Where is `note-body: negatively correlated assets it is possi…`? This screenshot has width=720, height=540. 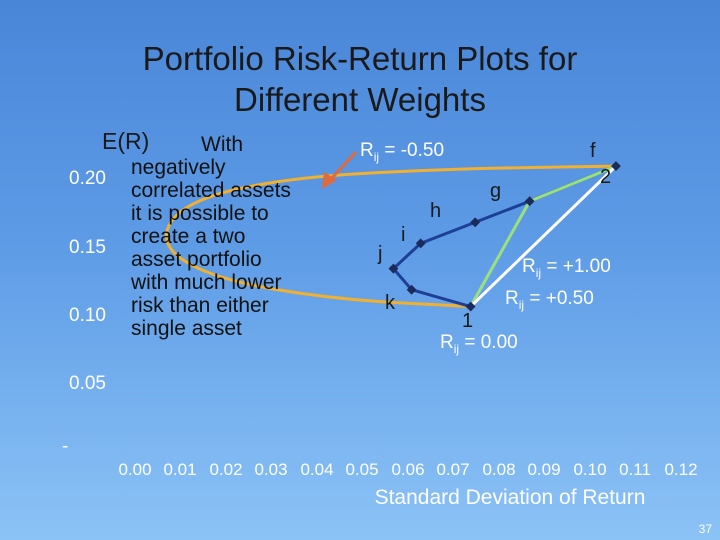
note-body: negatively correlated assets it is possi… is located at coordinates (211, 248).